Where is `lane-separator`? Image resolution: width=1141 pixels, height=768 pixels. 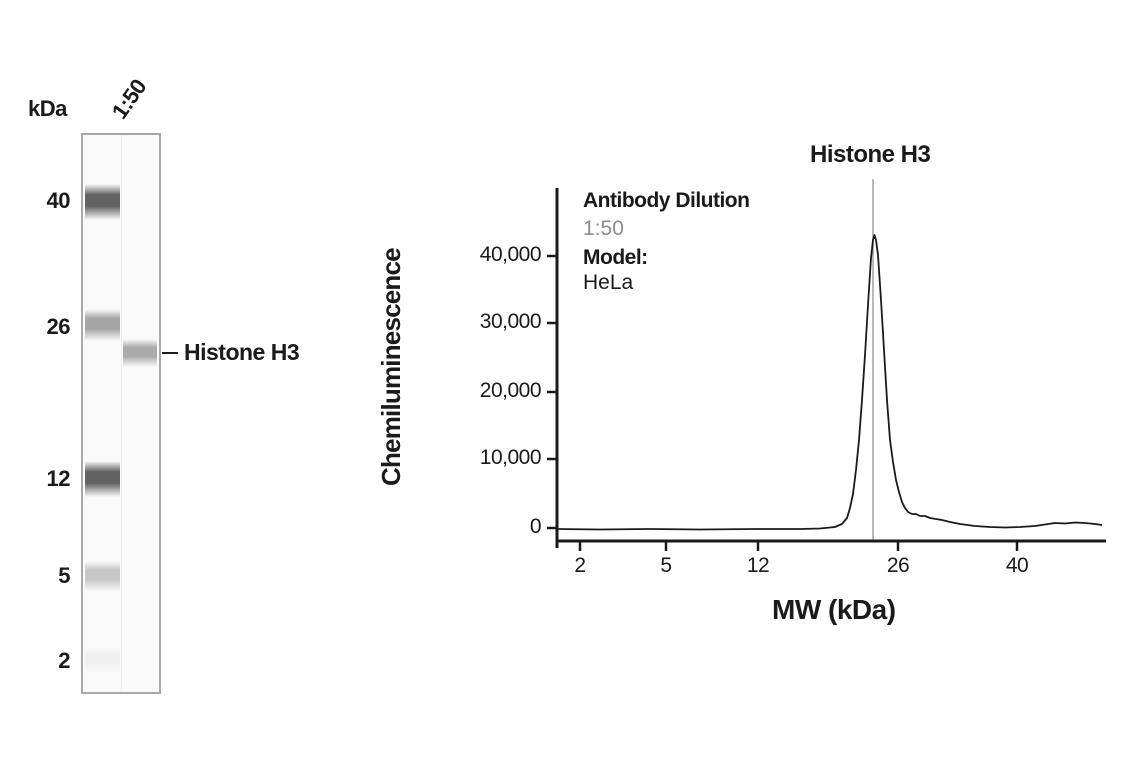
lane-separator is located at coordinates (121, 413).